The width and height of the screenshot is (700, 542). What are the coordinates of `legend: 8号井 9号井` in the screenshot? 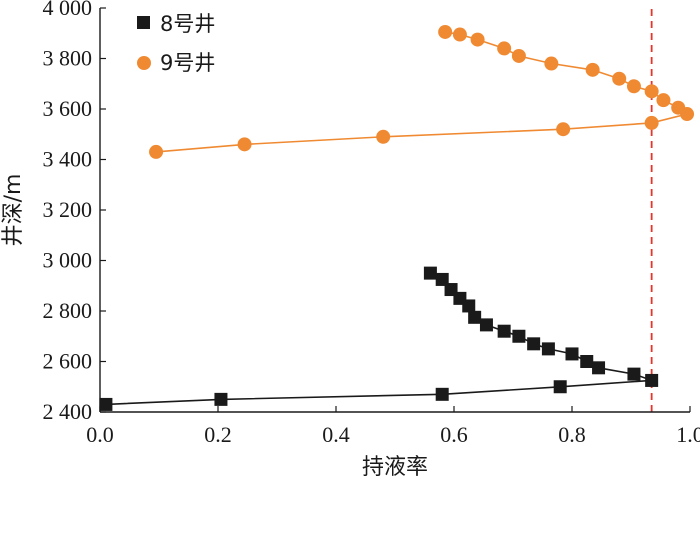 It's located at (176, 43).